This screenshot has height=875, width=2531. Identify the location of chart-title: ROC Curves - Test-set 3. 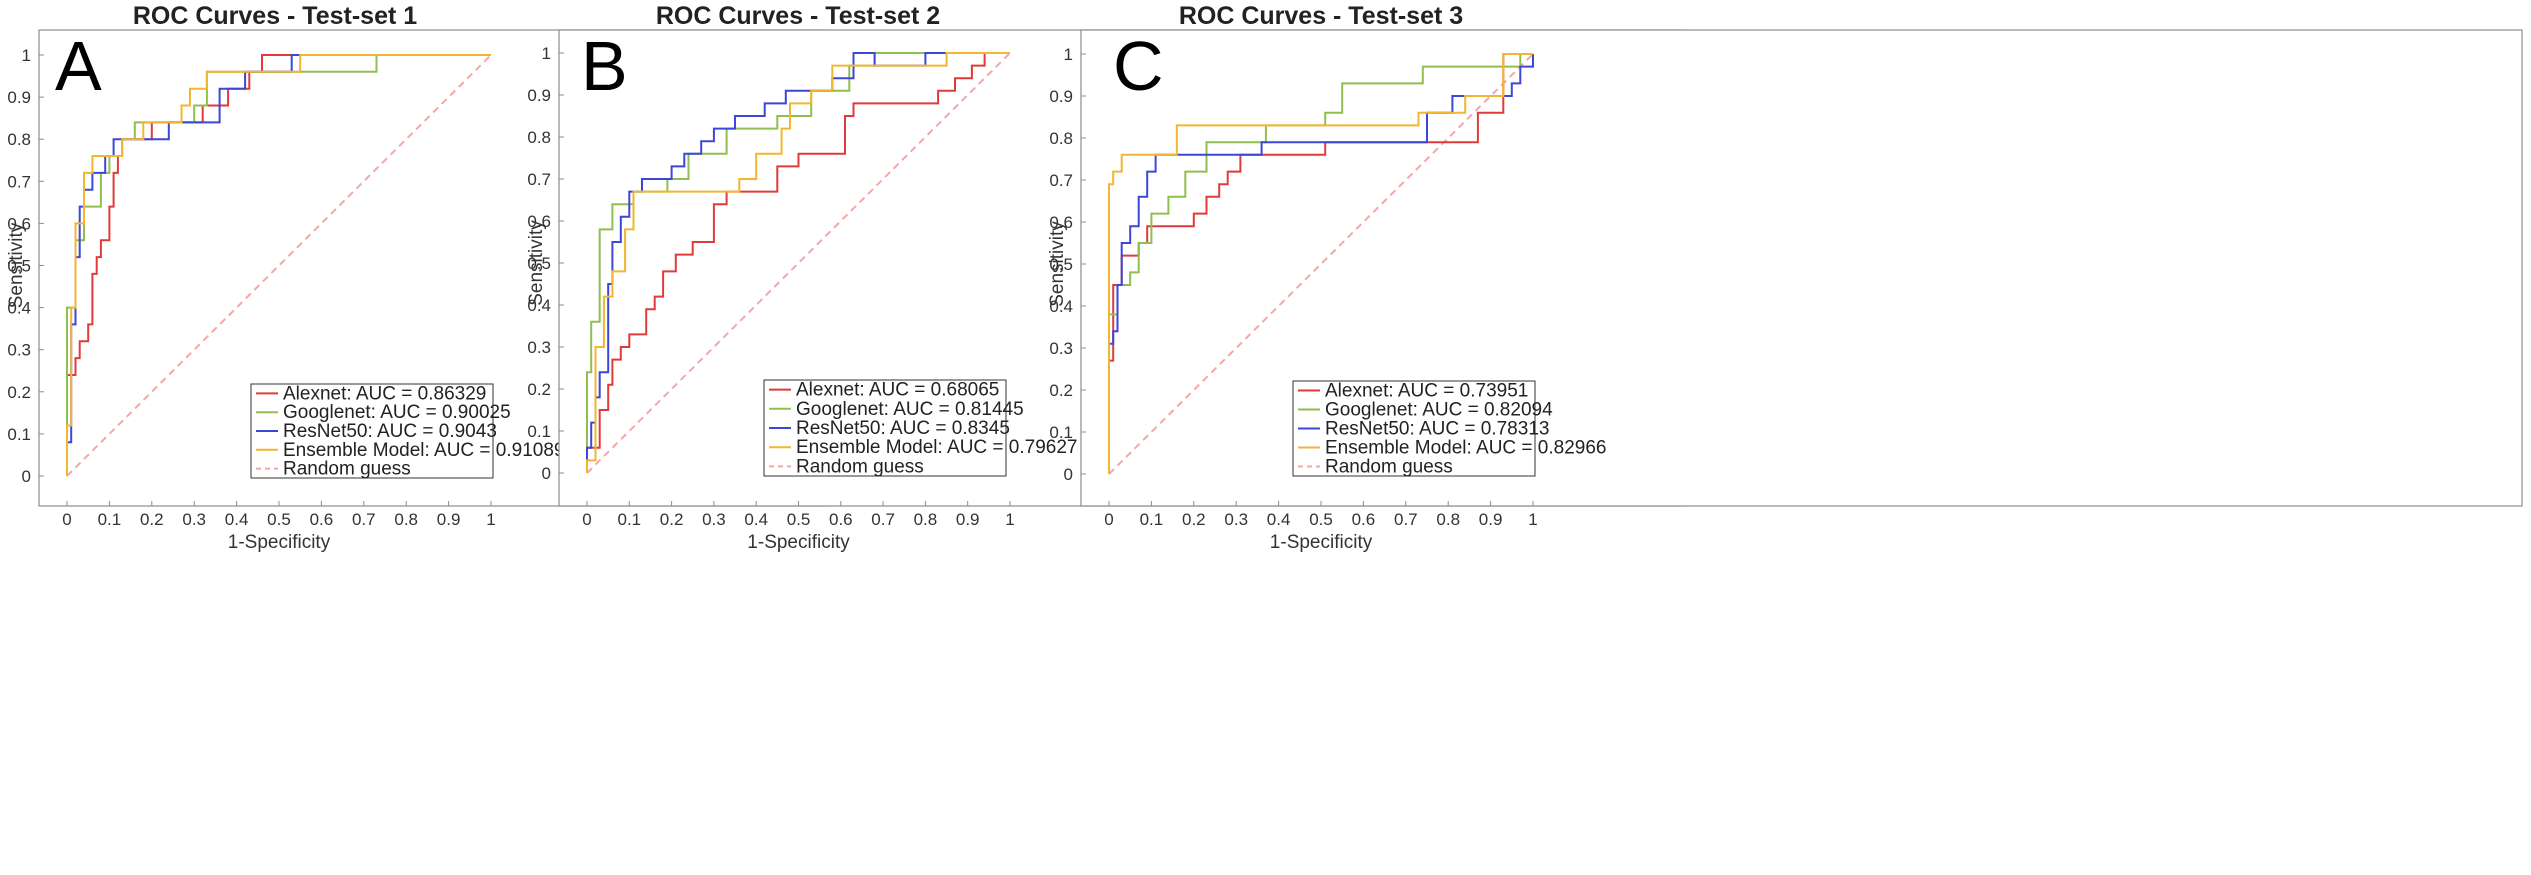
(1321, 16).